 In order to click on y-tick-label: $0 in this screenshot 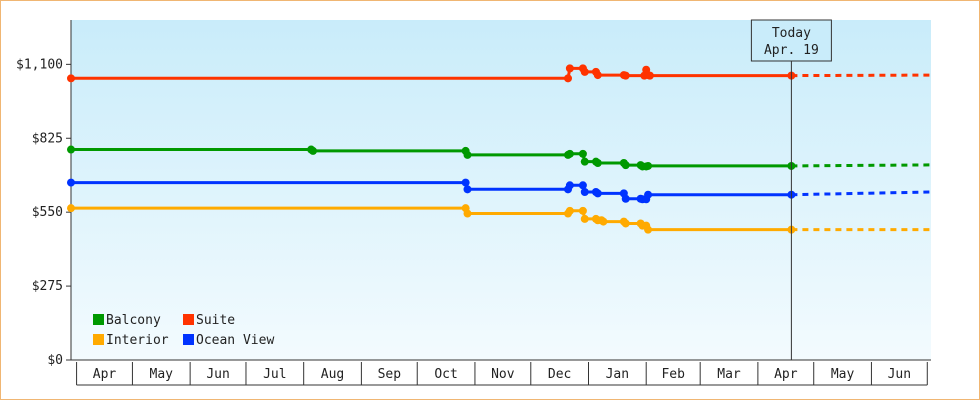, I will do `click(55, 360)`.